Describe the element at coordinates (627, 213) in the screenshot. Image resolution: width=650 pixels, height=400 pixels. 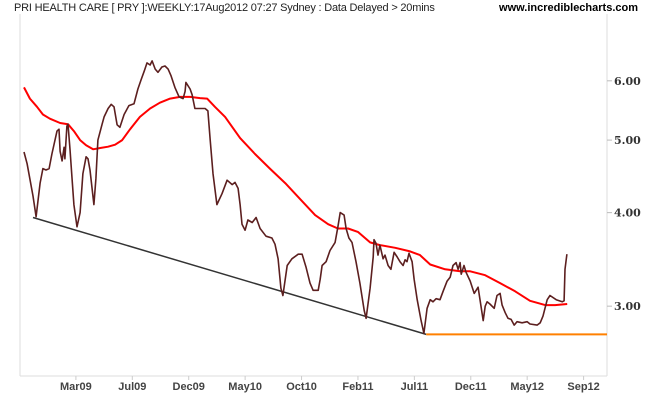
I see `y-tick-label: 4.00` at that location.